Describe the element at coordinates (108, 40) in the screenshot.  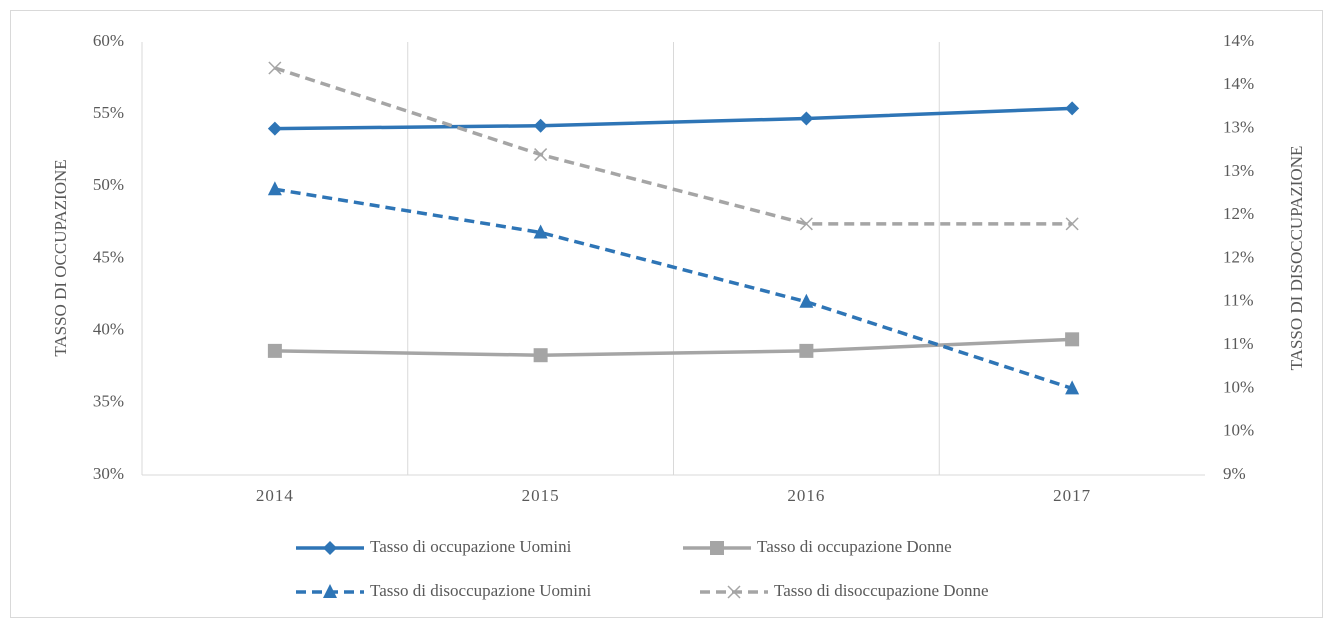
I see `y-tick-label: 60%` at that location.